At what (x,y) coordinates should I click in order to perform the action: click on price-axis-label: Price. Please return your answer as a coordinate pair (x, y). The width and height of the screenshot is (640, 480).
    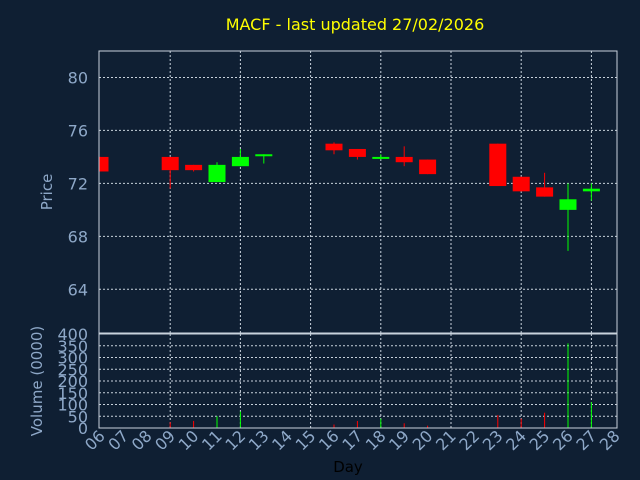
    Looking at the image, I should click on (47, 192).